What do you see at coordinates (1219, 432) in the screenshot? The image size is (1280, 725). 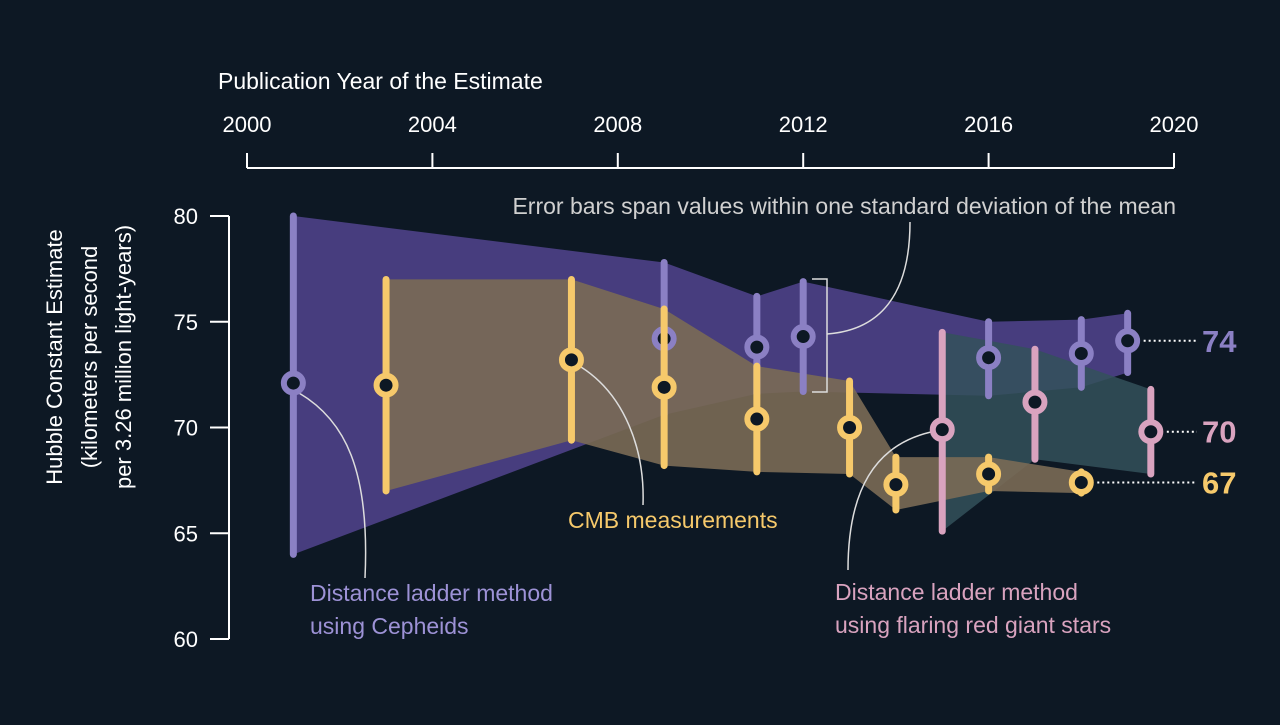 I see `end-label-value: 70` at bounding box center [1219, 432].